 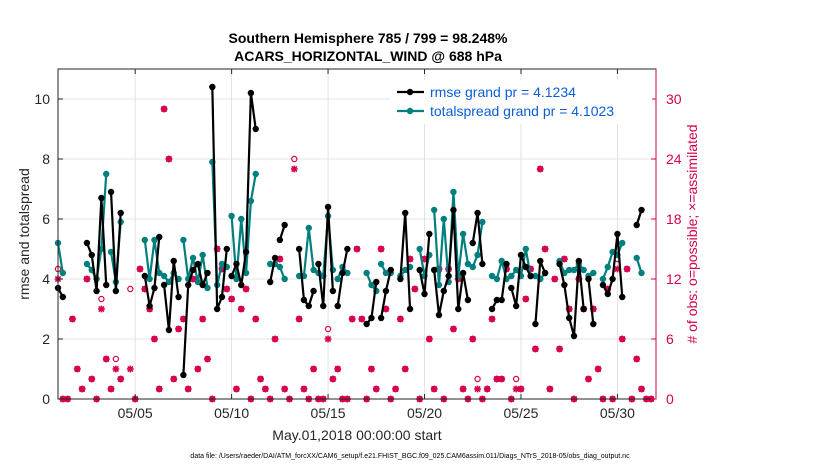 What do you see at coordinates (24, 234) in the screenshot?
I see `y-axis-left-label: rmse and totalspread` at bounding box center [24, 234].